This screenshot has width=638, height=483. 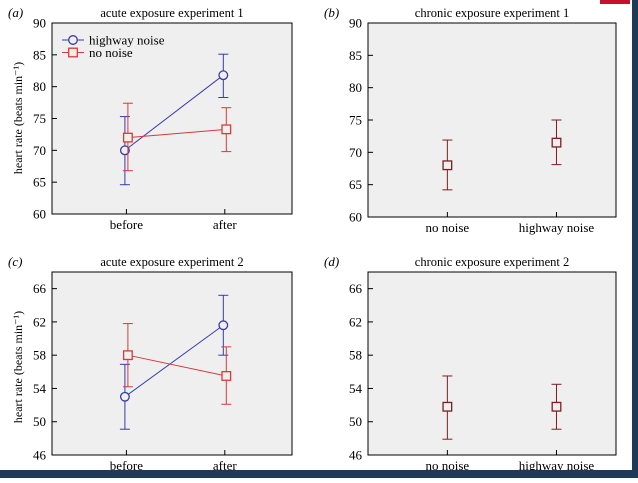 I want to click on plot-area, so click(x=172, y=363).